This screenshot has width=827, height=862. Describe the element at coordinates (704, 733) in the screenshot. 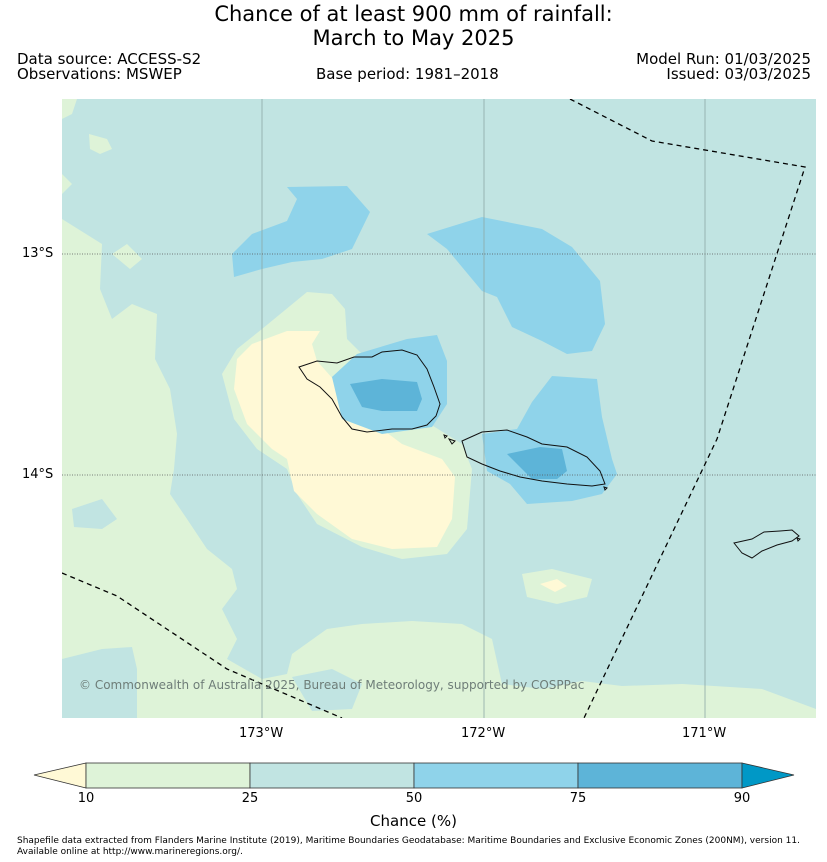

I see `lon-tick-171w: 171°W` at that location.